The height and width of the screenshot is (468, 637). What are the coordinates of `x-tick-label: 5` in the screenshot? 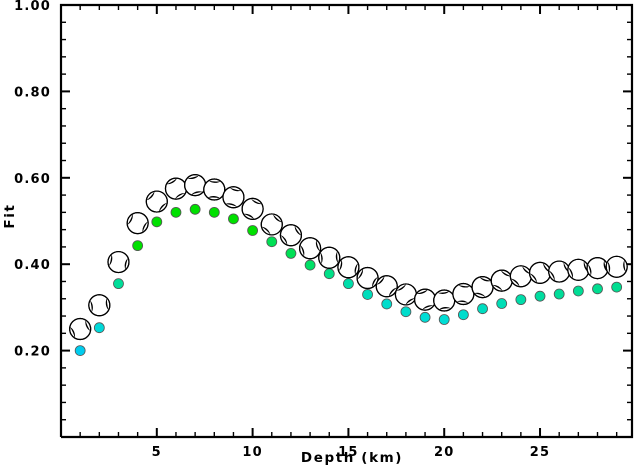 It's located at (157, 452).